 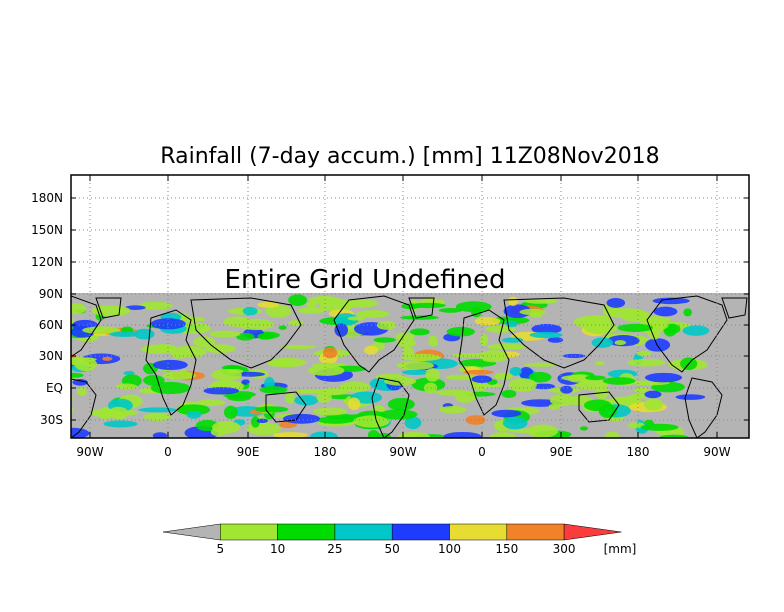 What do you see at coordinates (564, 549) in the screenshot?
I see `colorbar-label: 300` at bounding box center [564, 549].